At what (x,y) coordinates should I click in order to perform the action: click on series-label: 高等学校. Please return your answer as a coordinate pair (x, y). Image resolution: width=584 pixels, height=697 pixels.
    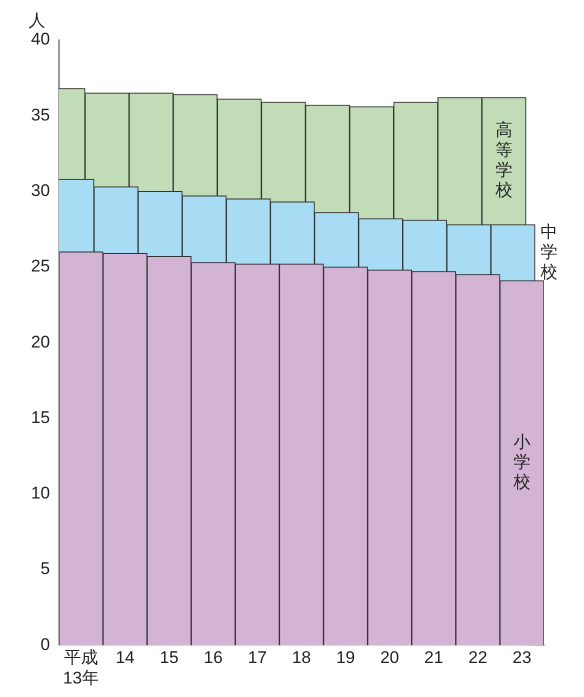
    Looking at the image, I should click on (503, 160).